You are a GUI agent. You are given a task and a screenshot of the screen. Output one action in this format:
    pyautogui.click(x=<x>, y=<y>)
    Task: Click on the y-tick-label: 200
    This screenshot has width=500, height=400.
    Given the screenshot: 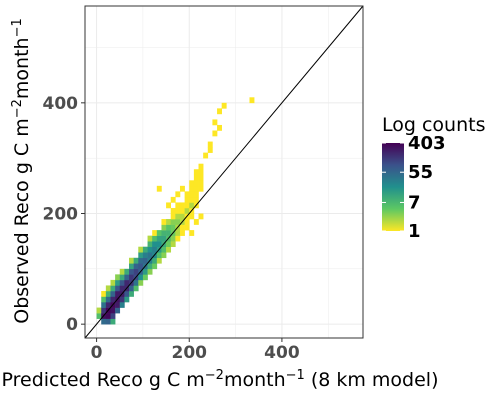 What is the action you would take?
    pyautogui.click(x=61, y=215)
    